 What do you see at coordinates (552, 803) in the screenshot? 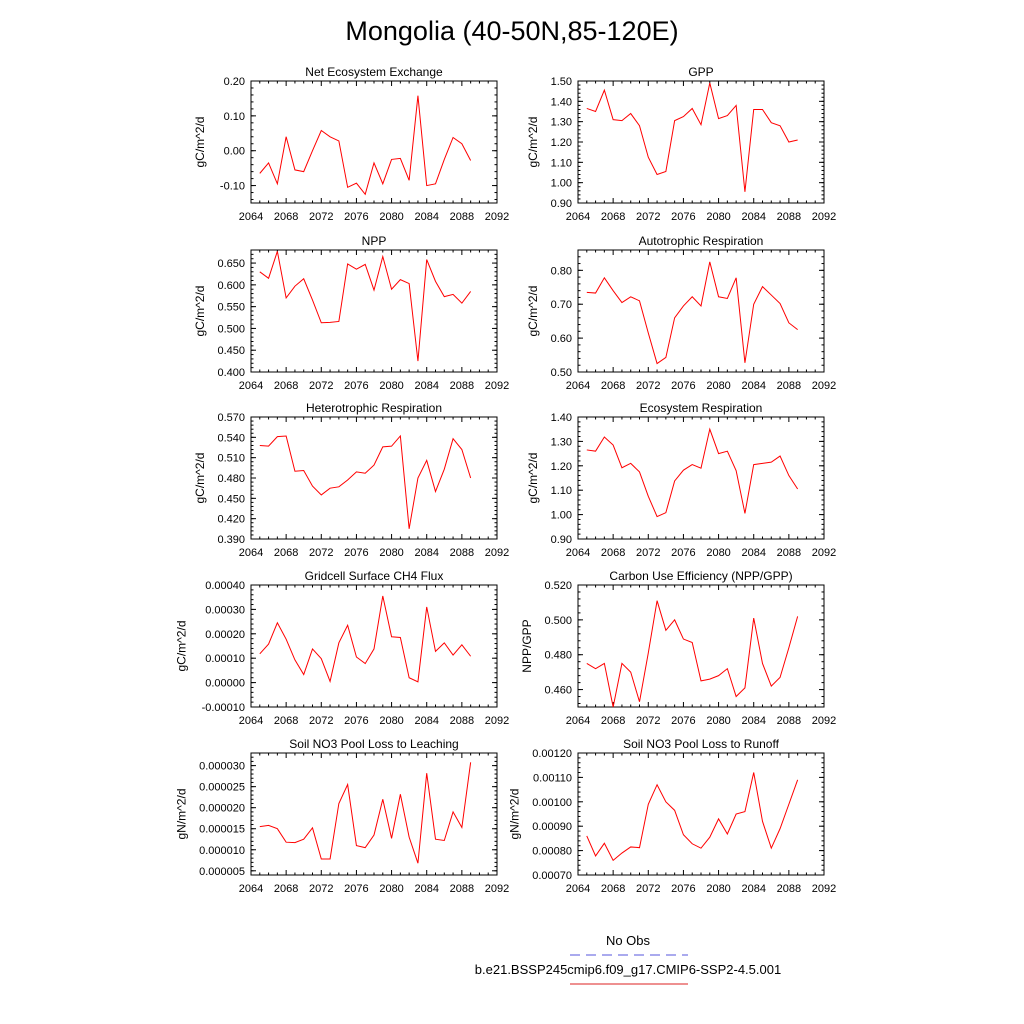
I see `y-tick-label: 0.00100` at bounding box center [552, 803].